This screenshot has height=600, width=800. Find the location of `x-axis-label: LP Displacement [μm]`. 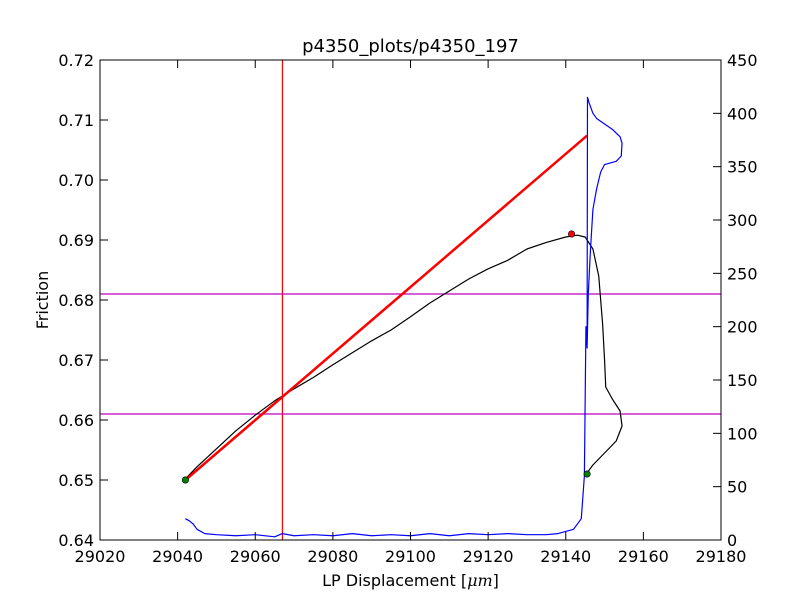

x-axis-label: LP Displacement [μm] is located at coordinates (410, 580).